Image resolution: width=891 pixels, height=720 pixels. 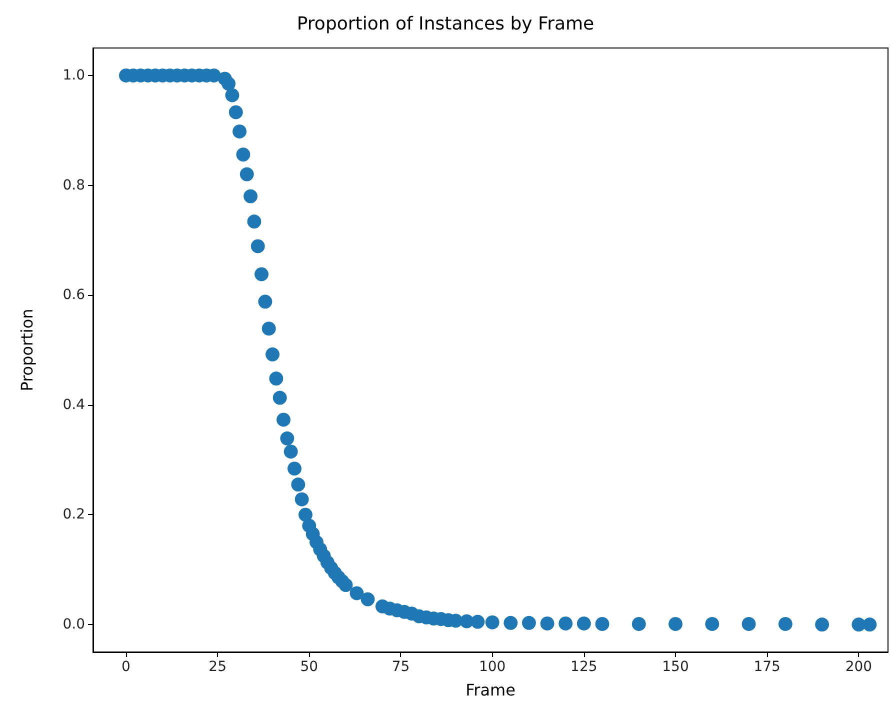 What do you see at coordinates (584, 667) in the screenshot?
I see `x-tick-label: 125` at bounding box center [584, 667].